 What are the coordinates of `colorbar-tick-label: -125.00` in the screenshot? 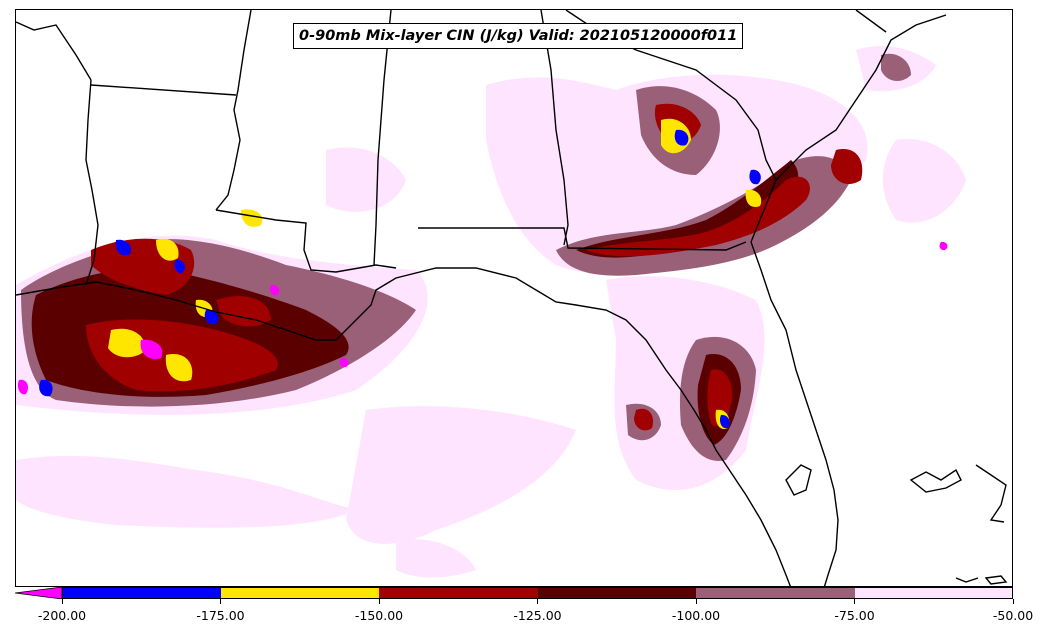 It's located at (537, 615).